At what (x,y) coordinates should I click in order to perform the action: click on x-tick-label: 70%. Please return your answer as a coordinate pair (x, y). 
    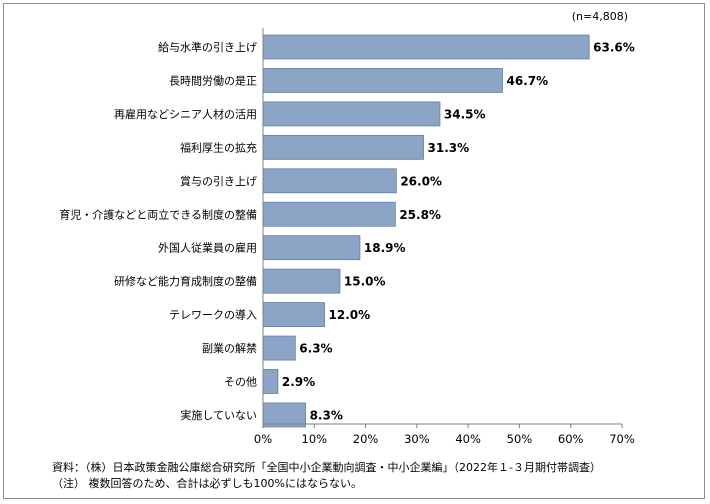
    Looking at the image, I should click on (622, 439).